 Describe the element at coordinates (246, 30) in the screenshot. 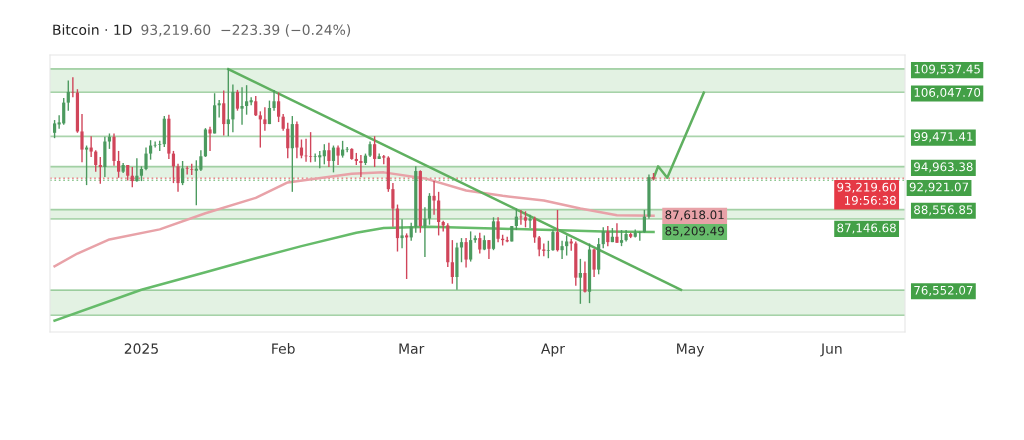

I see `chart-subtitle: 93,219.60 −223.39 (−0.24%)` at that location.